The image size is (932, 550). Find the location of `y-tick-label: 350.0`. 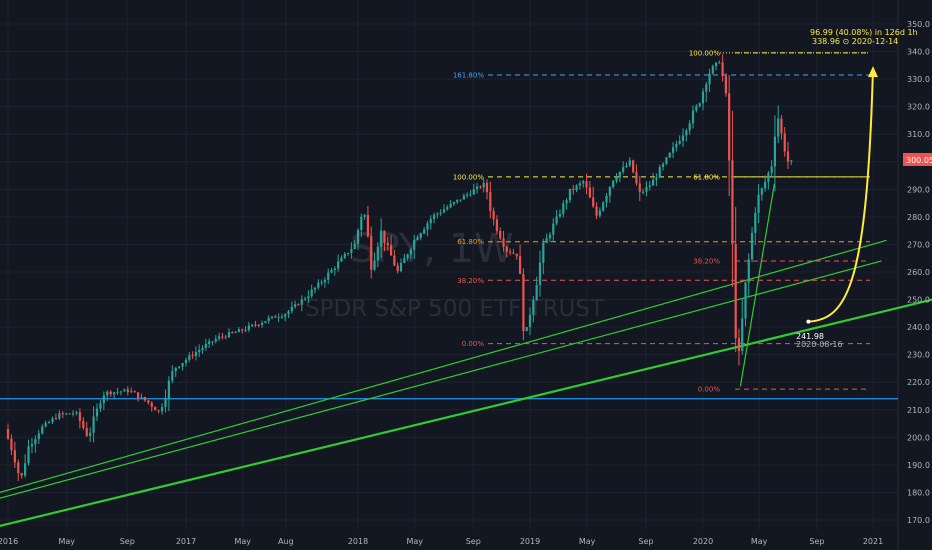

y-tick-label: 350.0 is located at coordinates (918, 24).